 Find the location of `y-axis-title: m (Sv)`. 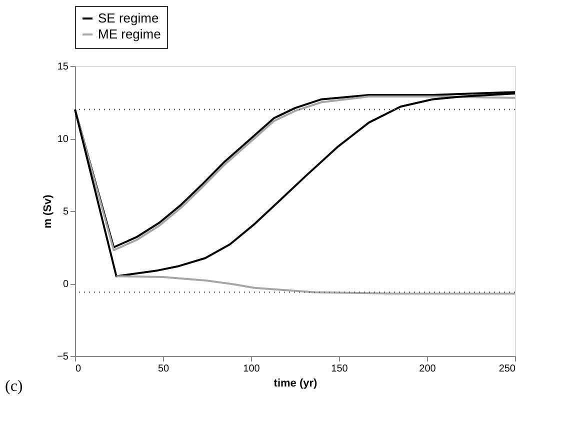

y-axis-title: m (Sv) is located at coordinates (48, 211).